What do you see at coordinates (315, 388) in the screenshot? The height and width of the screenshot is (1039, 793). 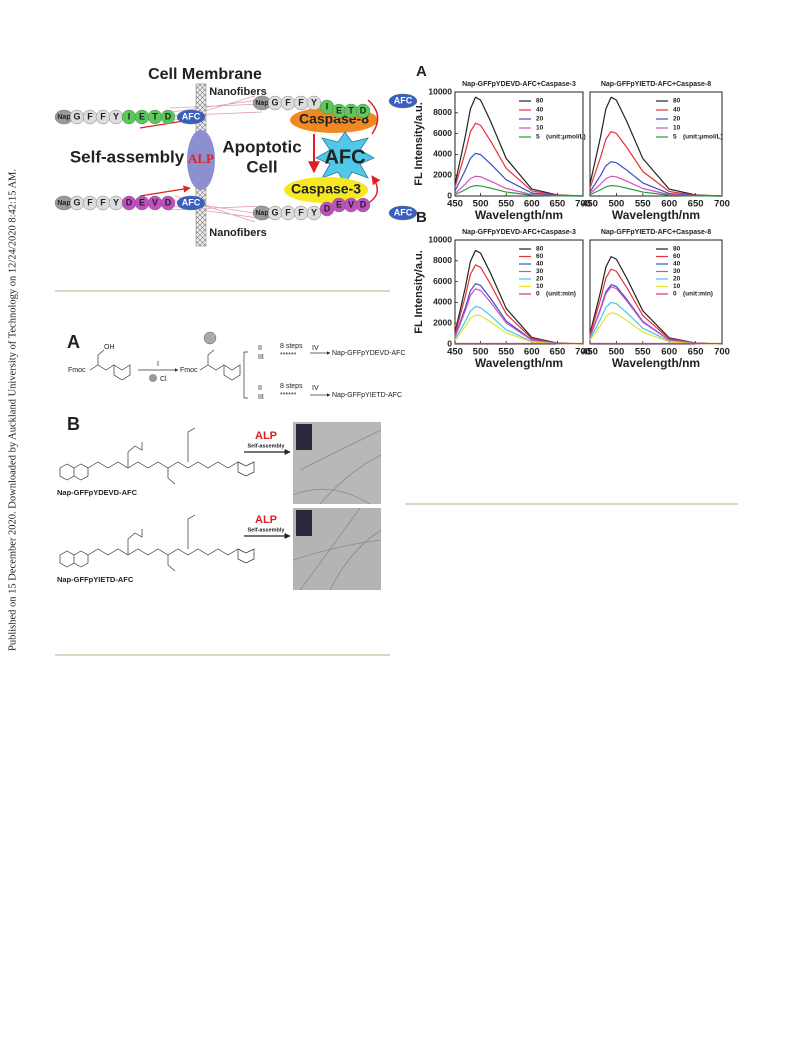 I see `step-label: IV` at bounding box center [315, 388].